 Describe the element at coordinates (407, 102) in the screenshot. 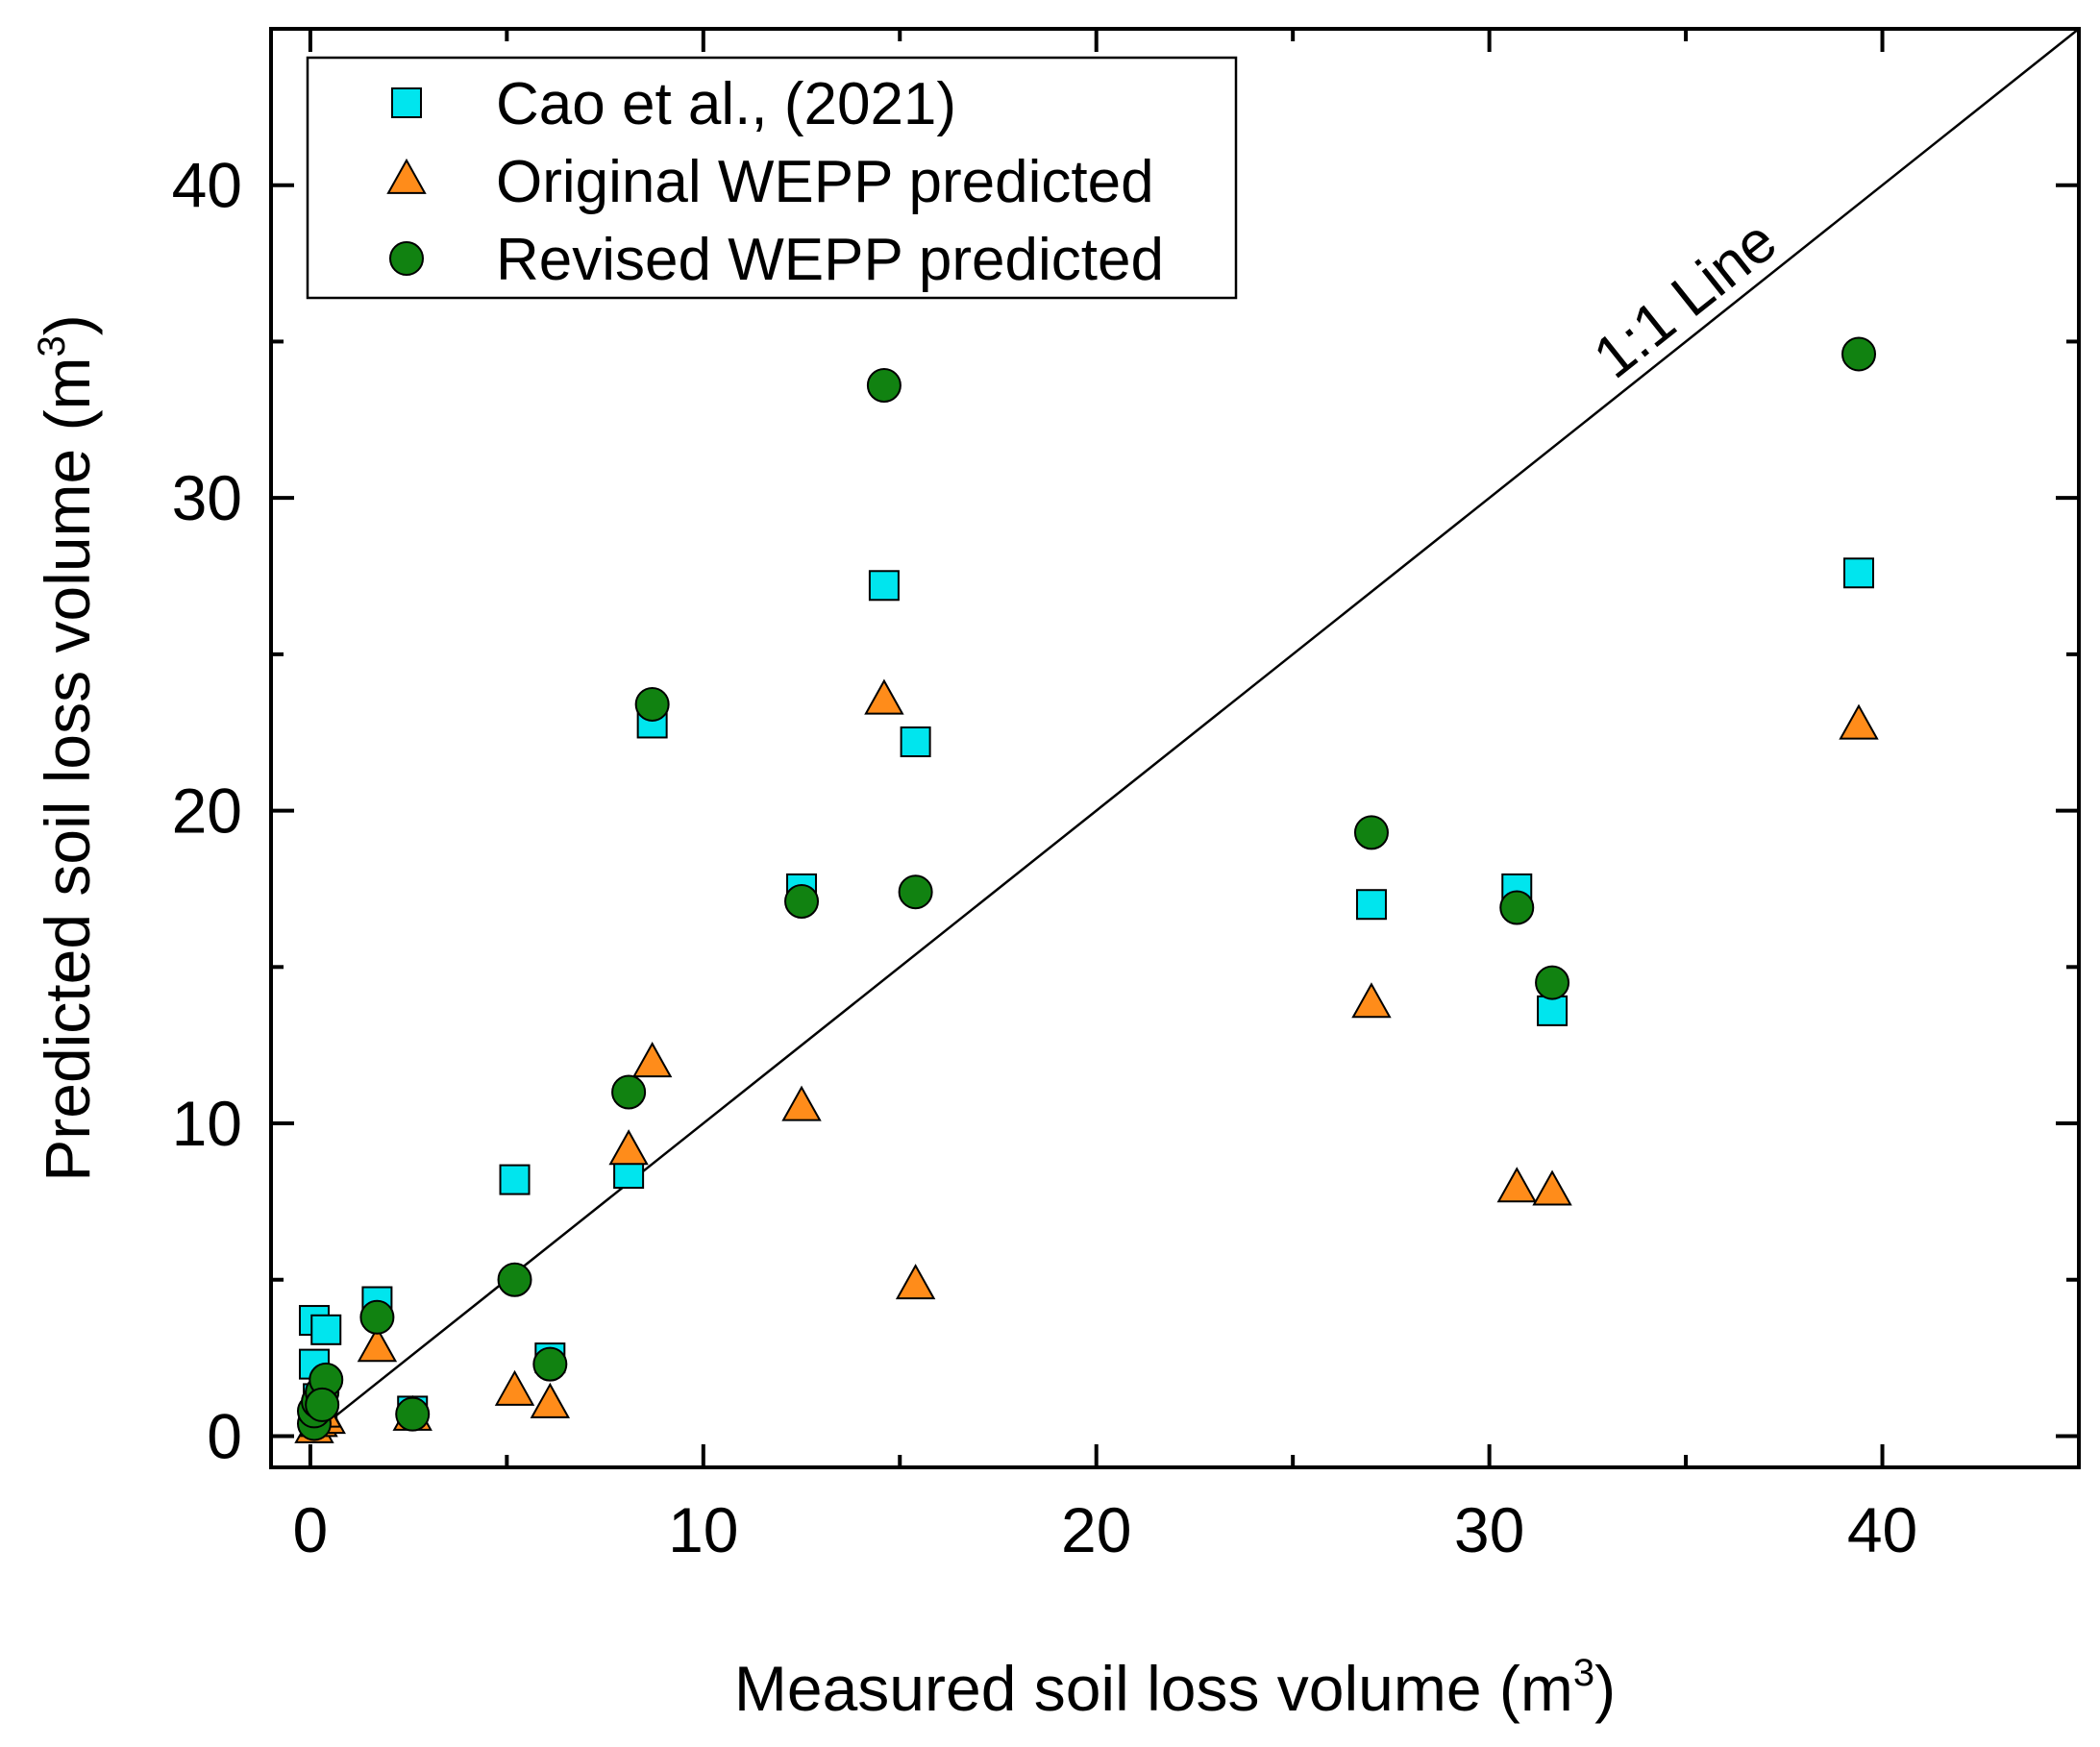

I see `legend-square-marker` at that location.